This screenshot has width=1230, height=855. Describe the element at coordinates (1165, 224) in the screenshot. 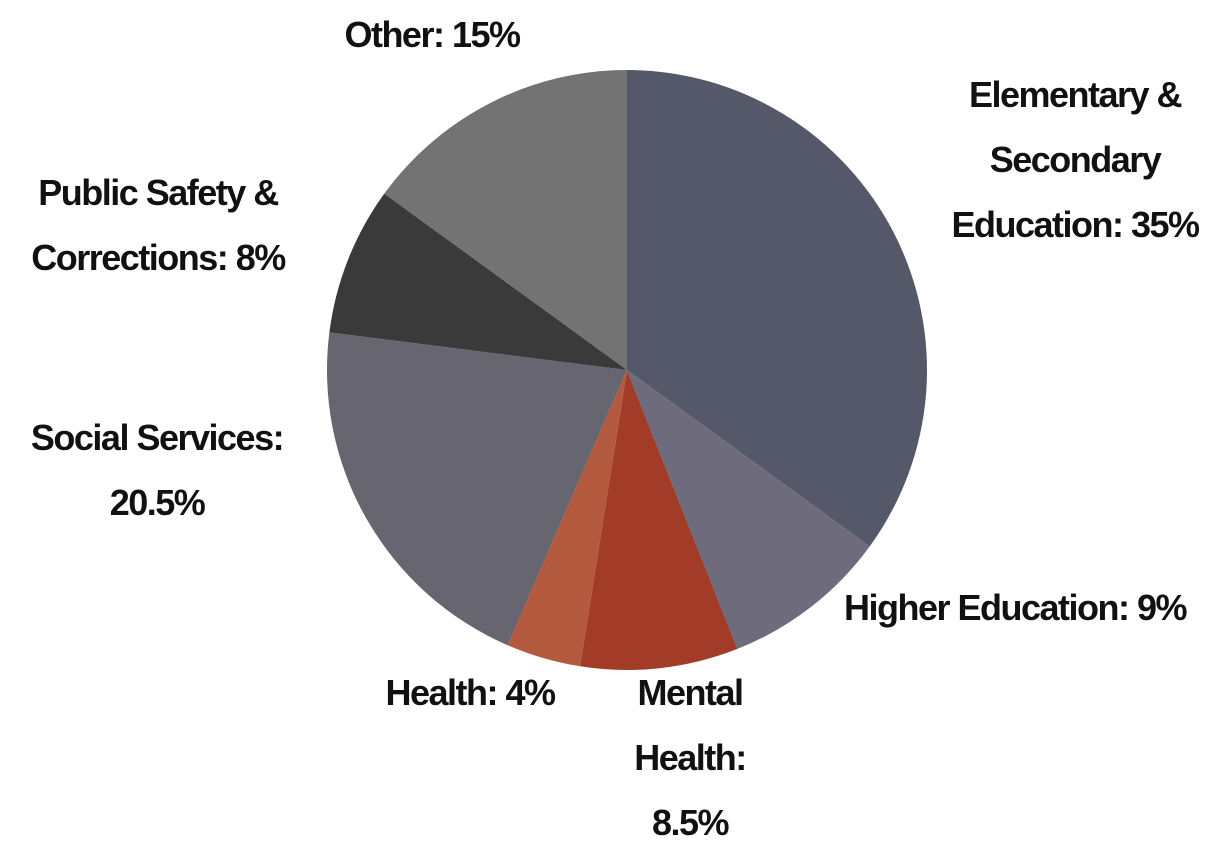

I see `value-label: 35%` at that location.